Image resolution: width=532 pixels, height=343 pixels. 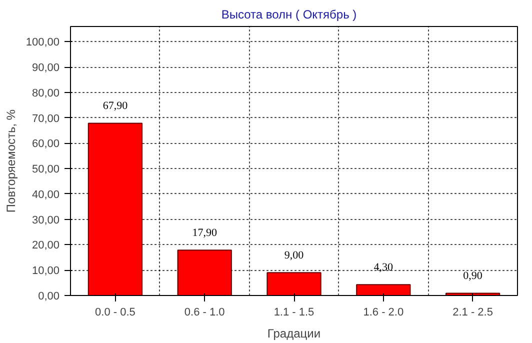 I want to click on x-tick-label: 2.1 - 2.5, so click(x=472, y=312).